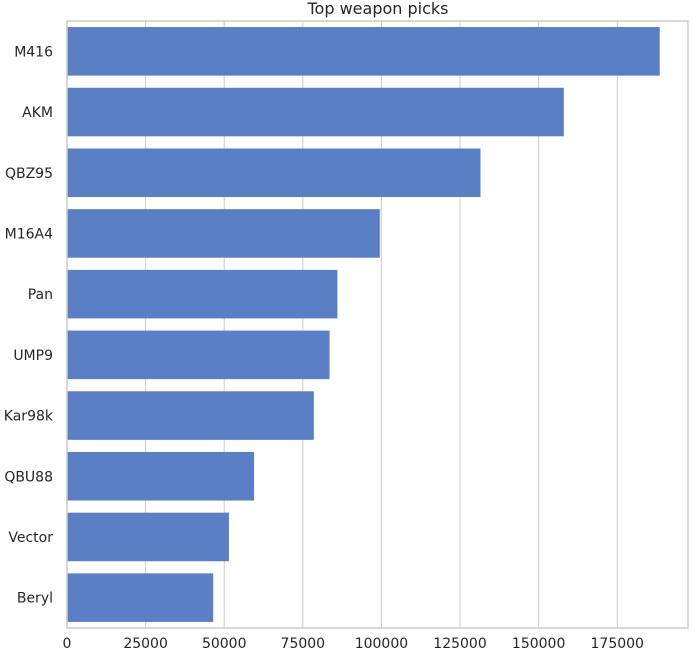 This screenshot has width=693, height=658. What do you see at coordinates (140, 597) in the screenshot?
I see `bar-beryl` at bounding box center [140, 597].